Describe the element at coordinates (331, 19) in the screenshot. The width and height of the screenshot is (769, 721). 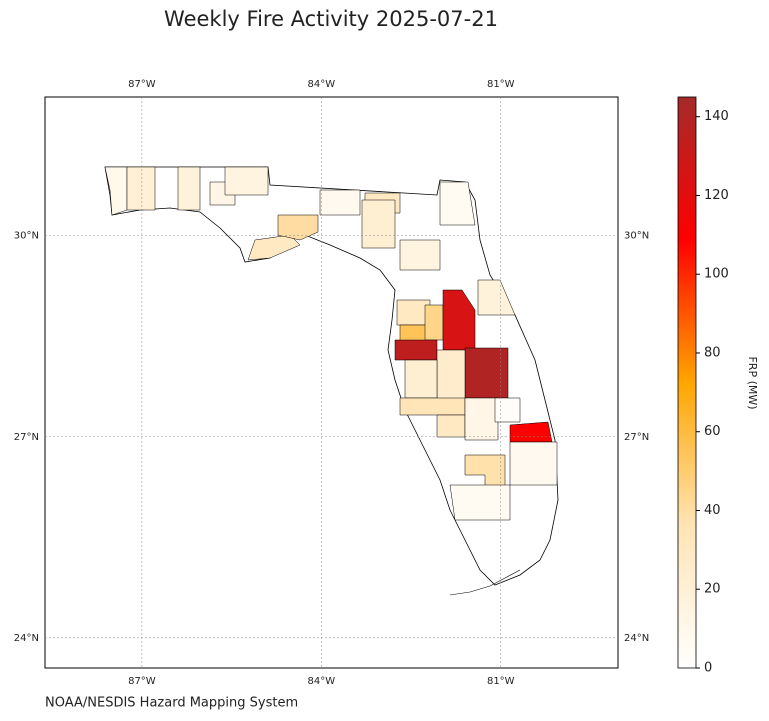
I see `map-title: Weekly Fire Activity 2025-07-21` at that location.